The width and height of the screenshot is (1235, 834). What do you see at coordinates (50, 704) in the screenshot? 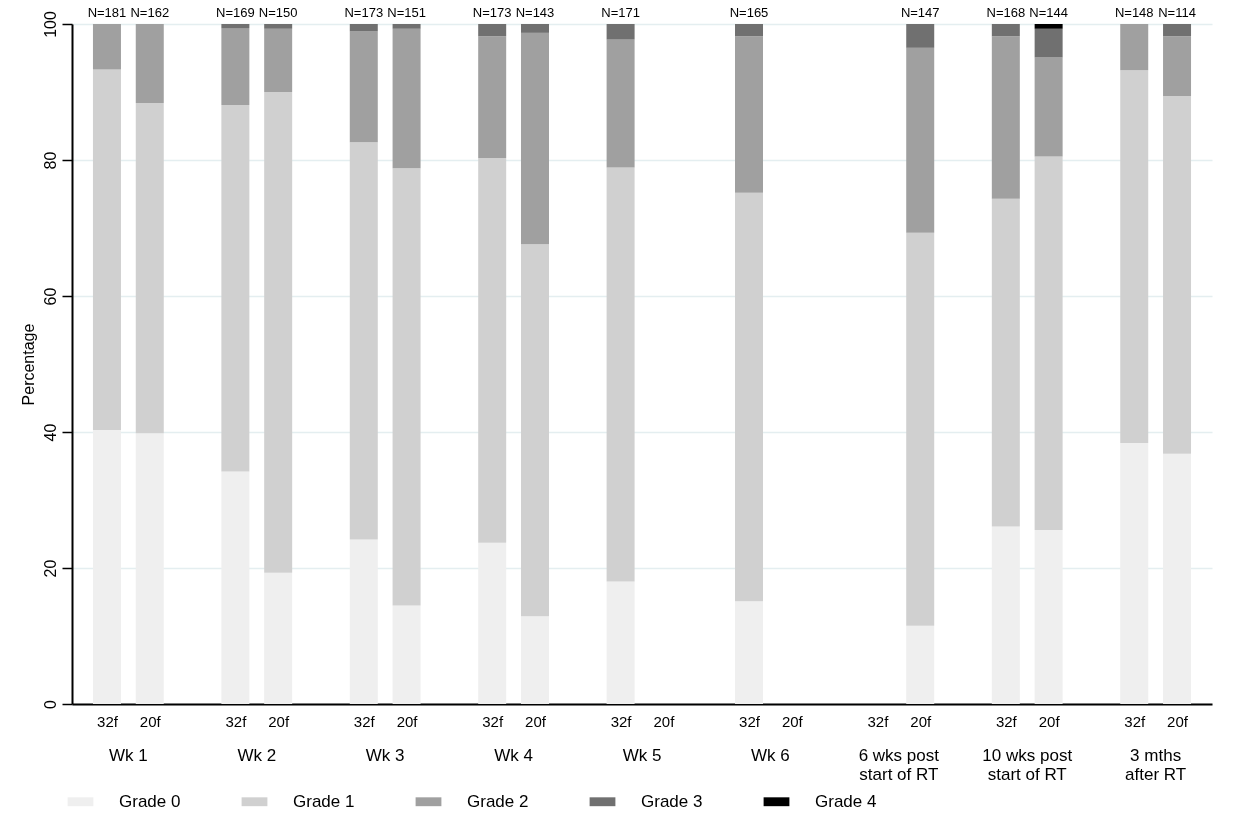
I see `y-tick-label: 0` at bounding box center [50, 704].